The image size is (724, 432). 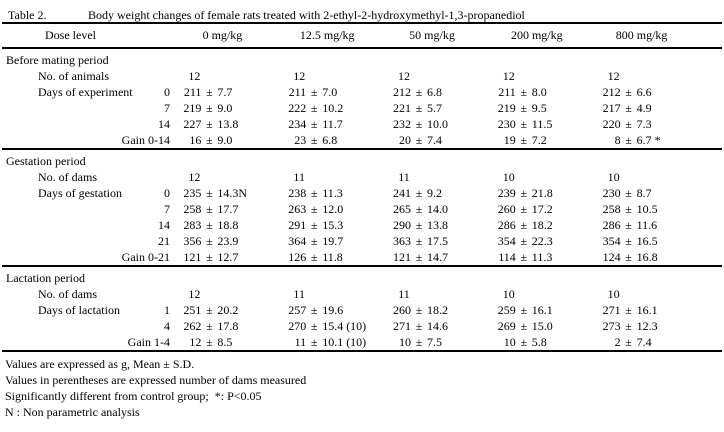 I want to click on sd-value: 5.7, so click(x=434, y=107).